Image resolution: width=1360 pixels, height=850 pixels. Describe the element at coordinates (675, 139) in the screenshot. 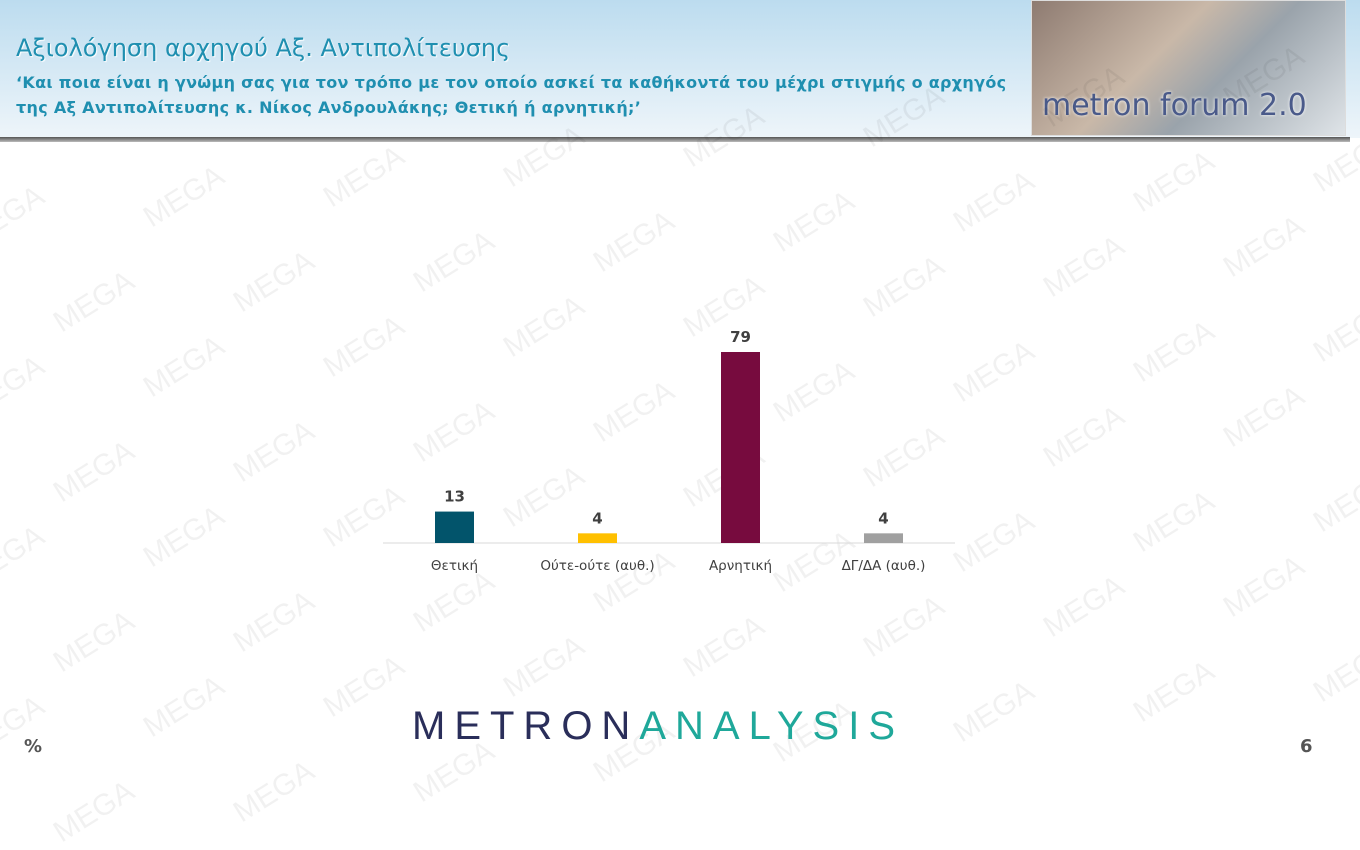

I see `header-divider` at that location.